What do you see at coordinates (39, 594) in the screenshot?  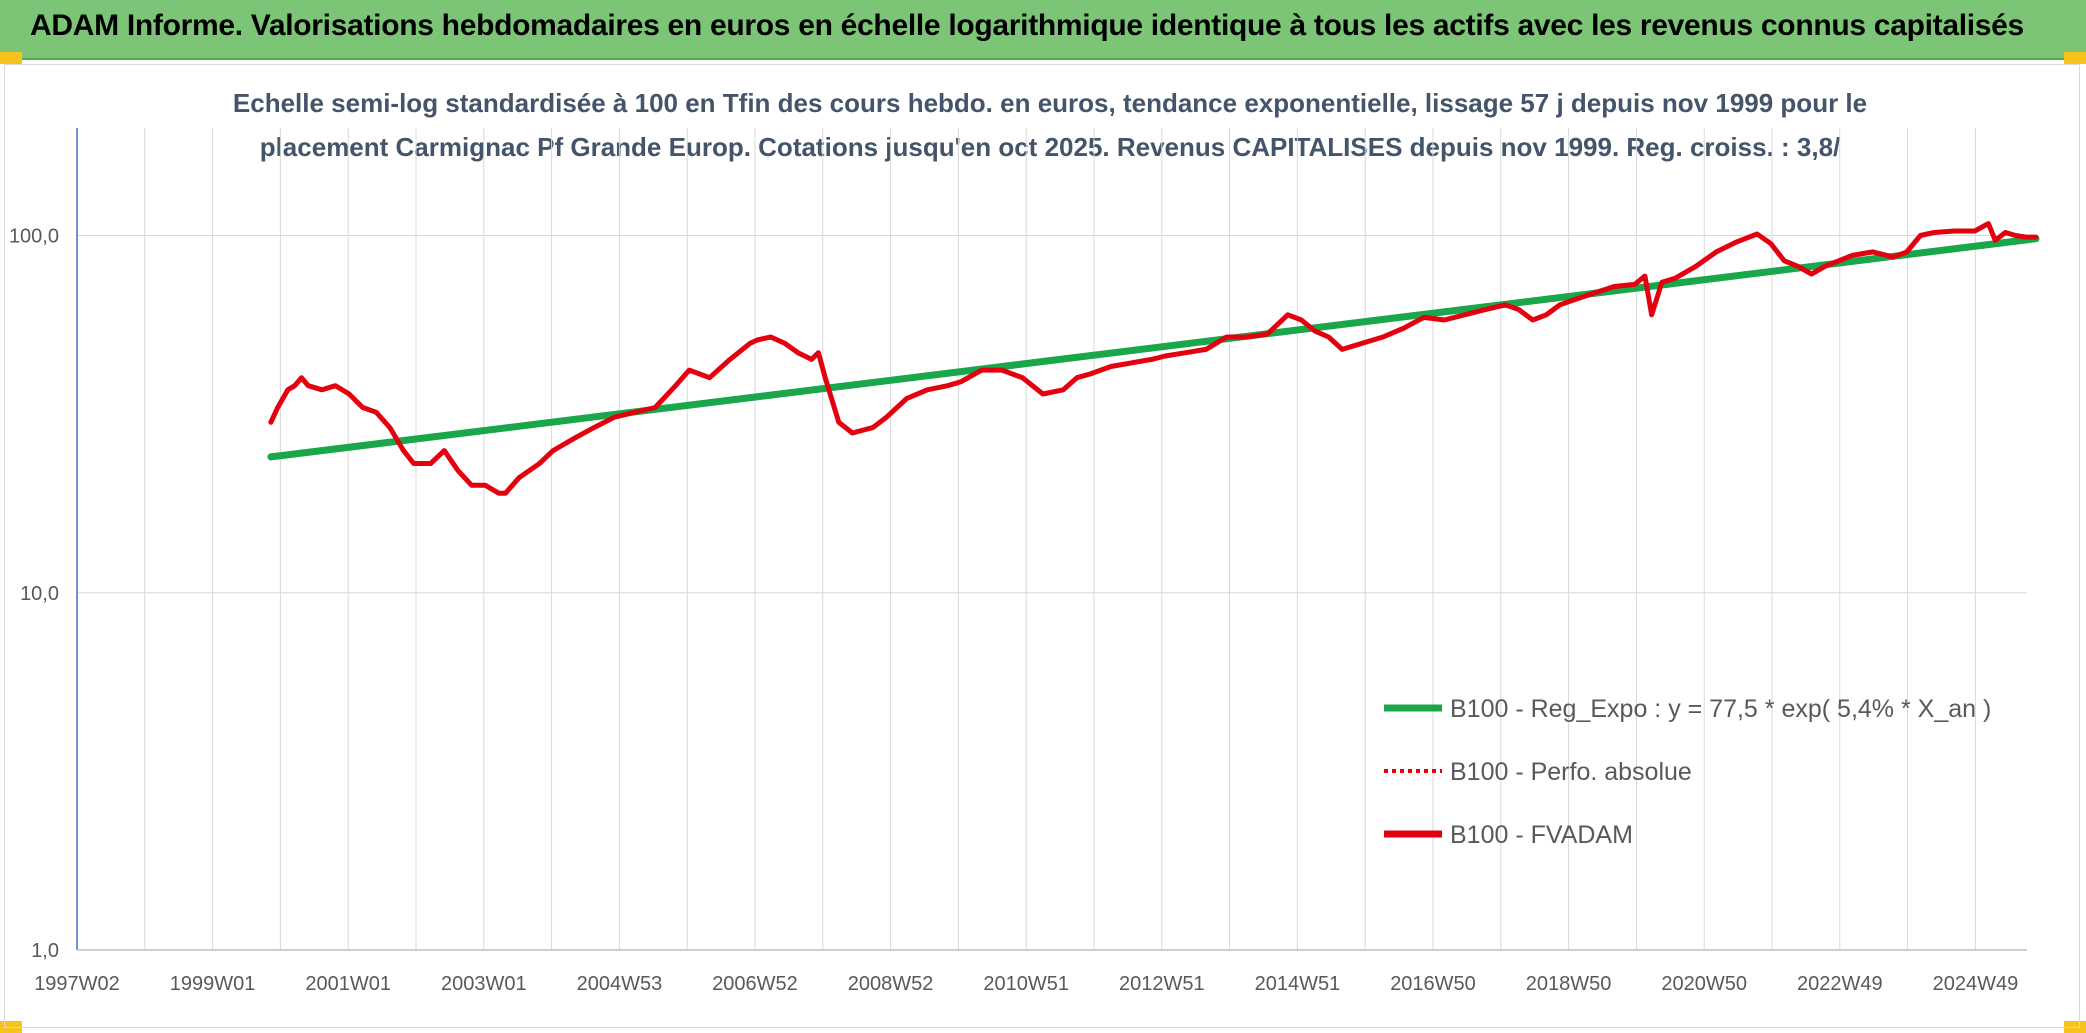 I see `y-tick-label: 10,0` at bounding box center [39, 594].